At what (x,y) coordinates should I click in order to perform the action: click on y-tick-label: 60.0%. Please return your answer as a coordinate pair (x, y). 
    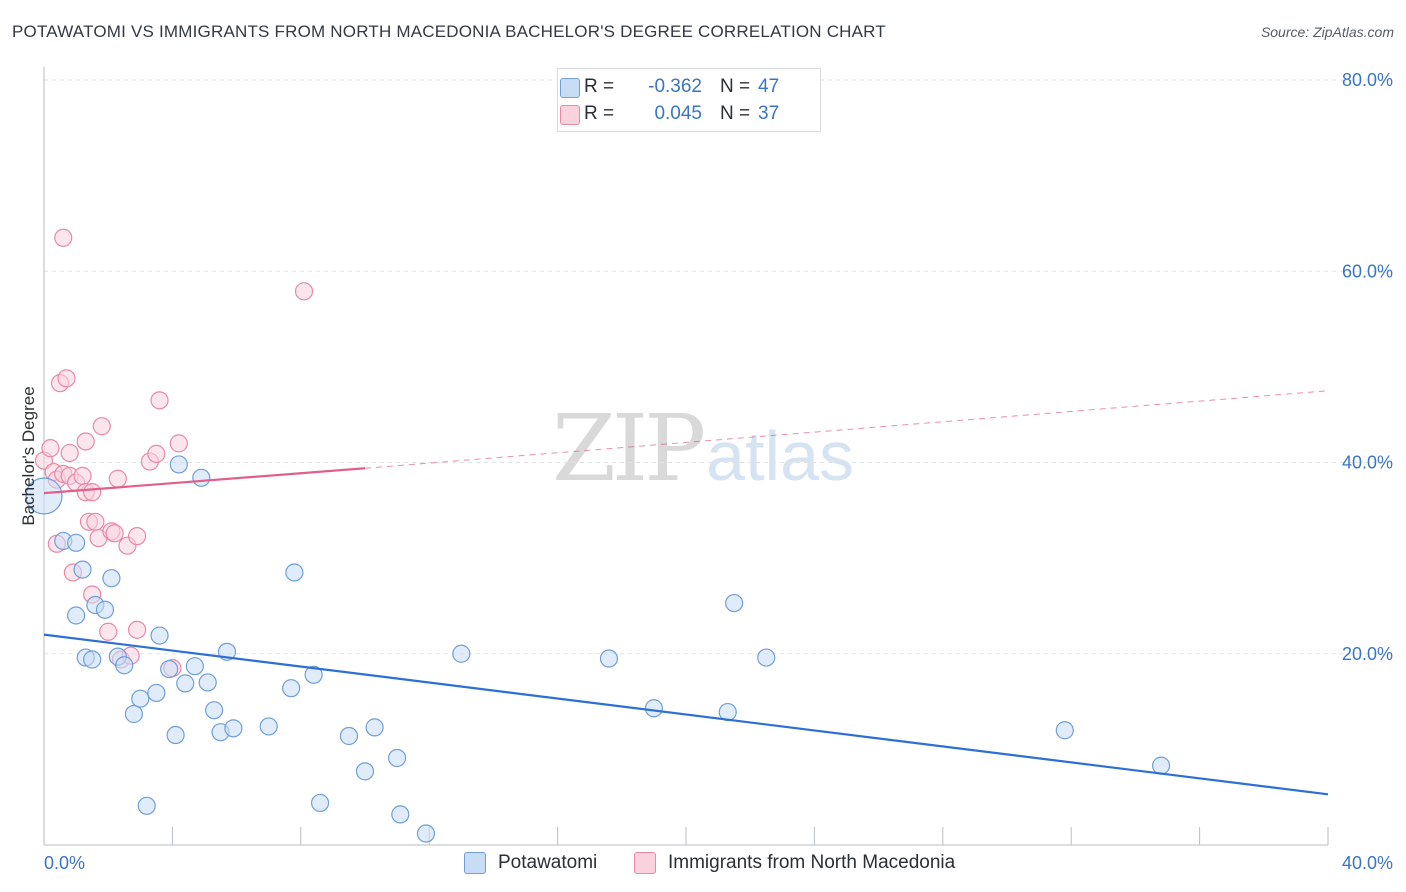
    Looking at the image, I should click on (1367, 271).